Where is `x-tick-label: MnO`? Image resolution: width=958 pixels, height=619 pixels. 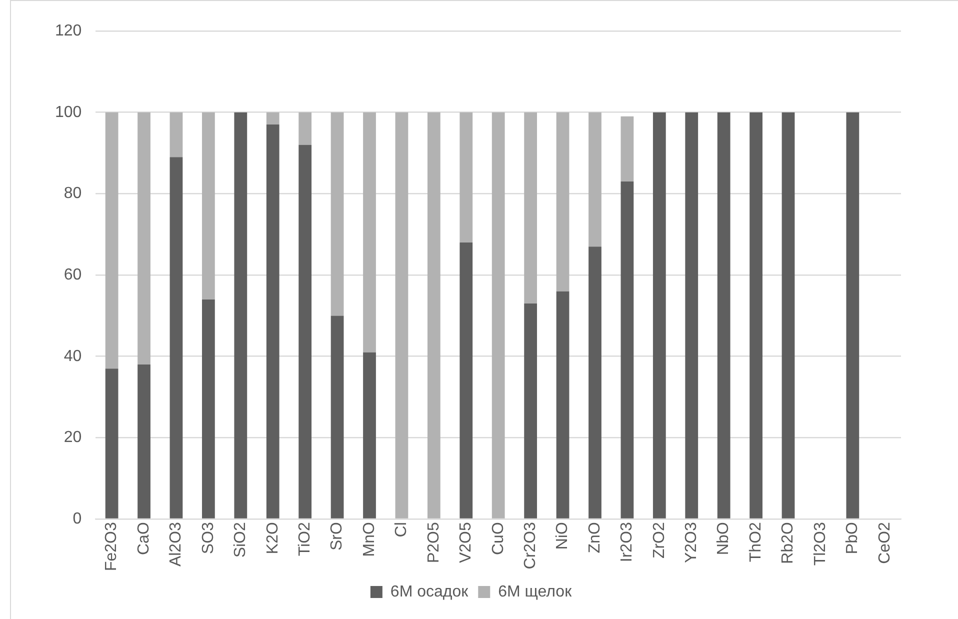 x-tick-label: MnO is located at coordinates (369, 539).